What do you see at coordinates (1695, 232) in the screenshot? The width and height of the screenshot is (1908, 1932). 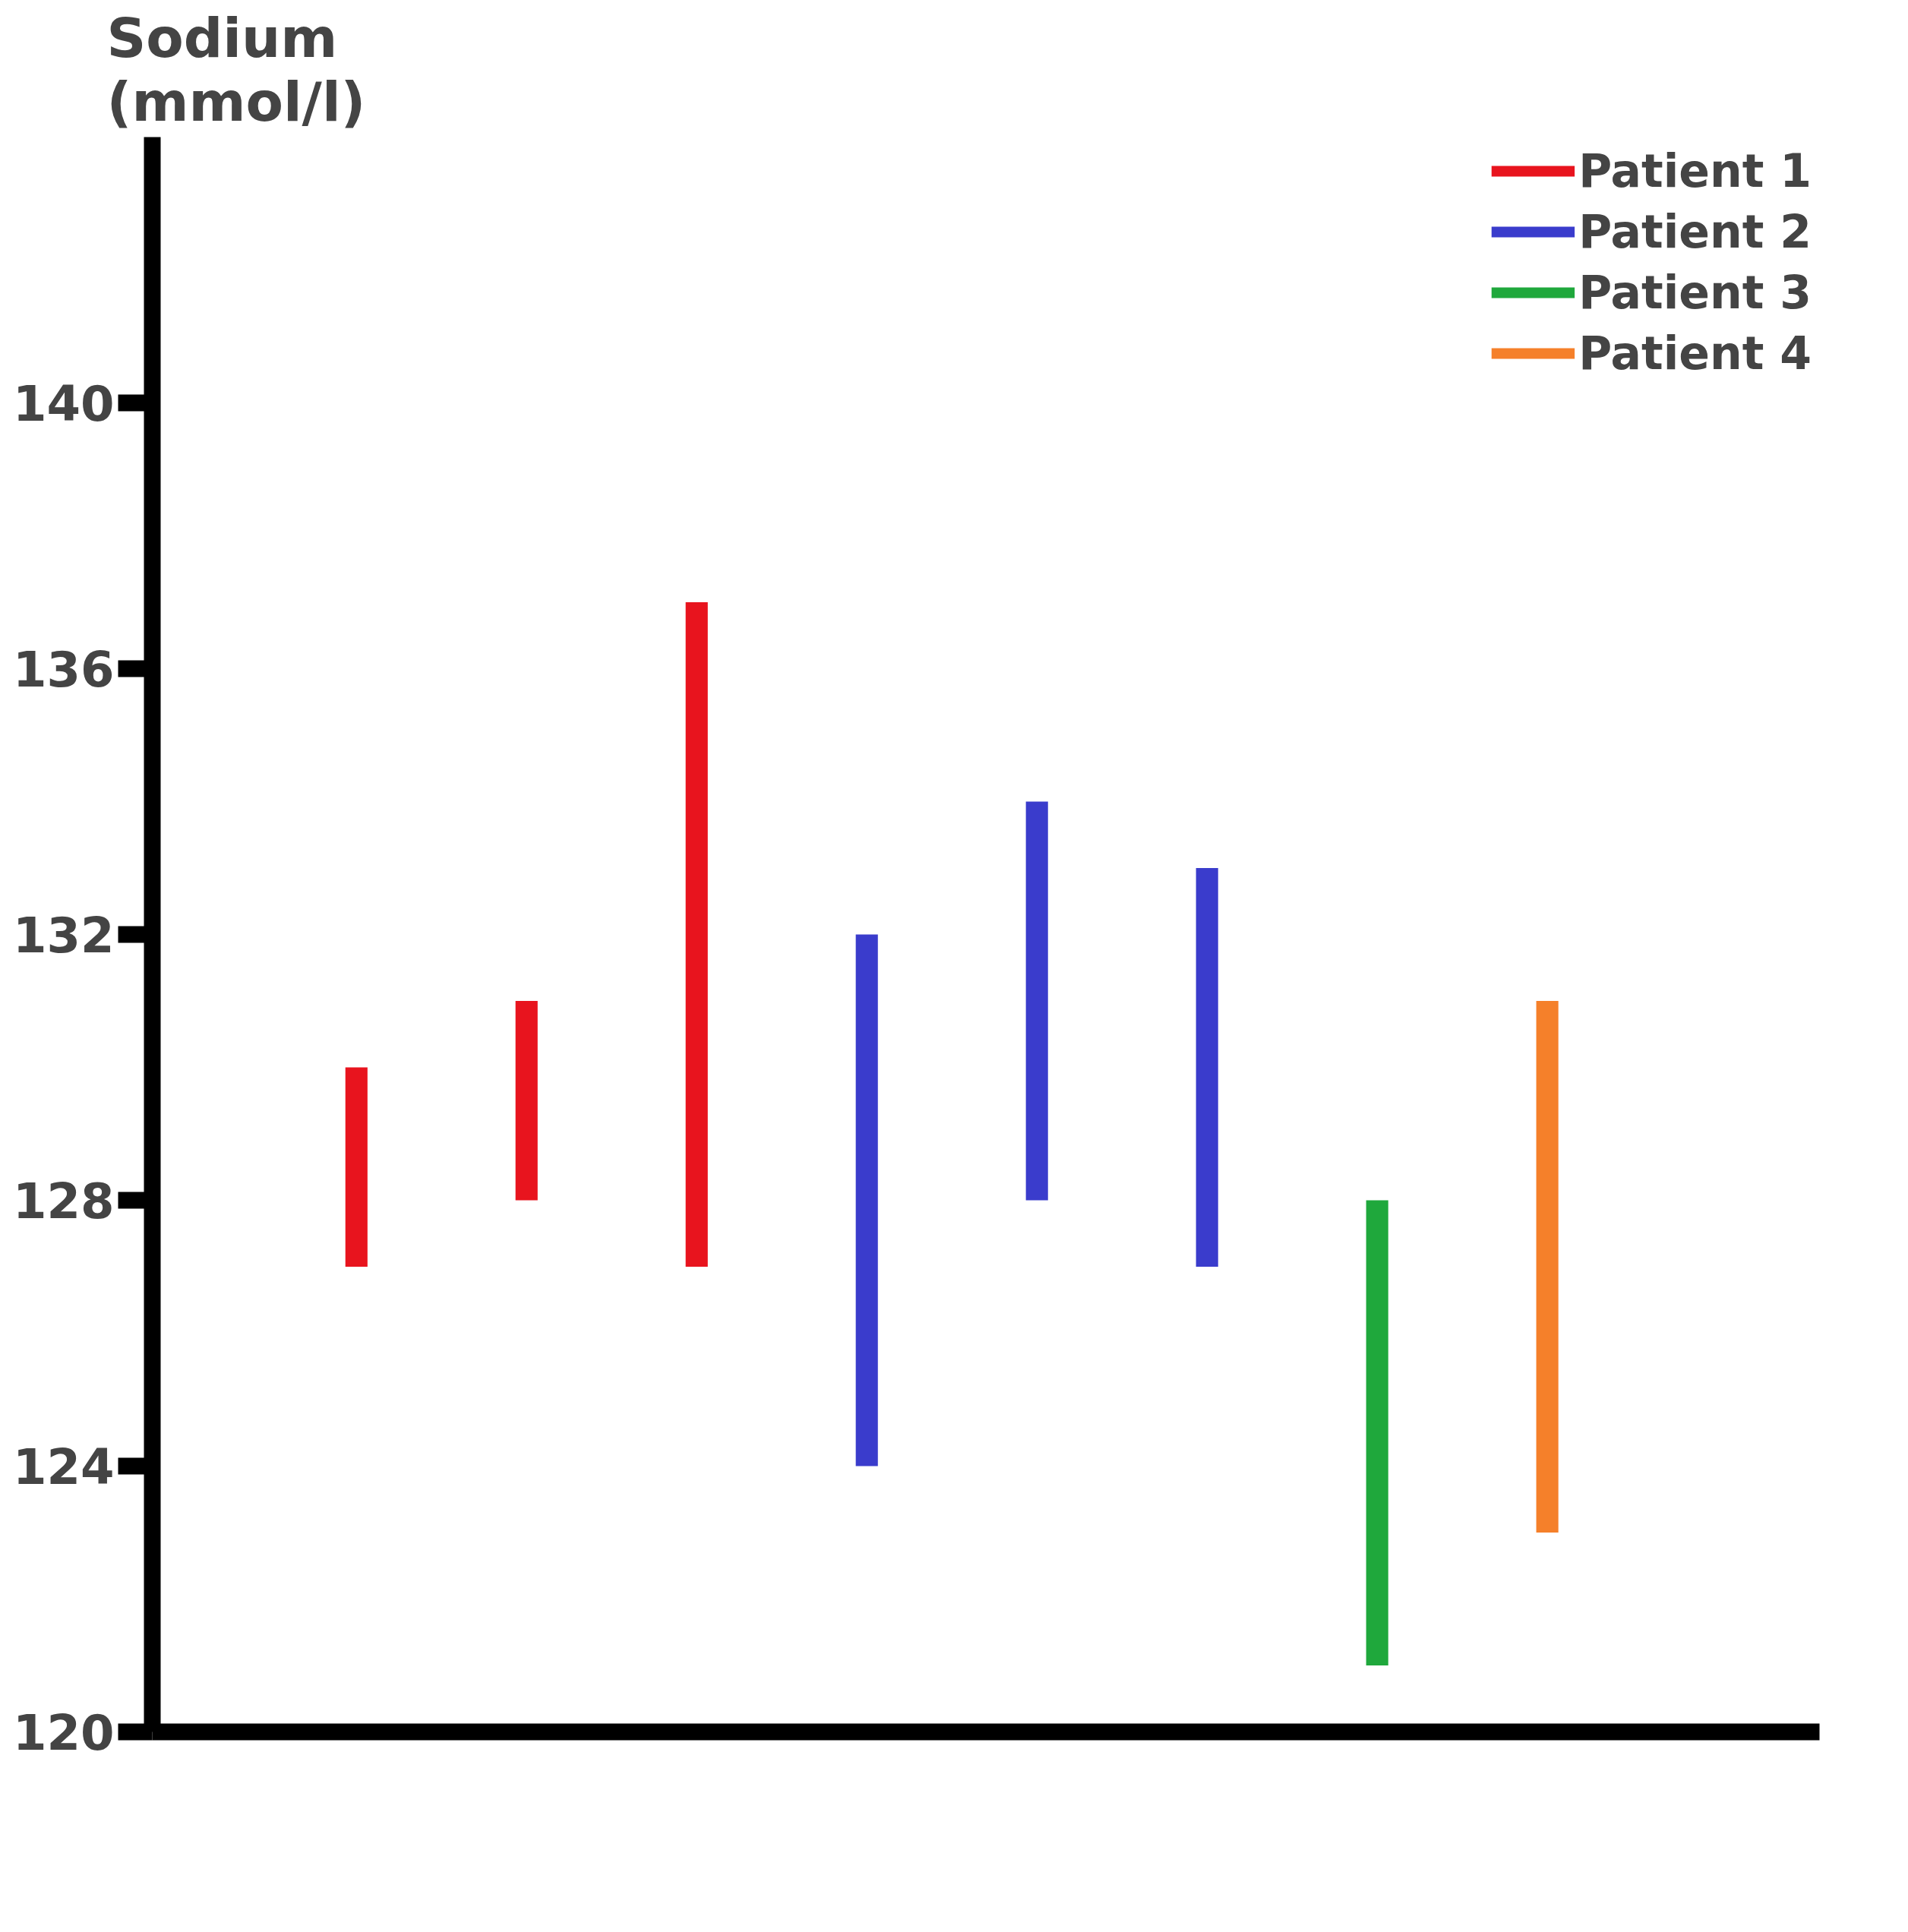 I see `legend-label: Patient 2` at bounding box center [1695, 232].